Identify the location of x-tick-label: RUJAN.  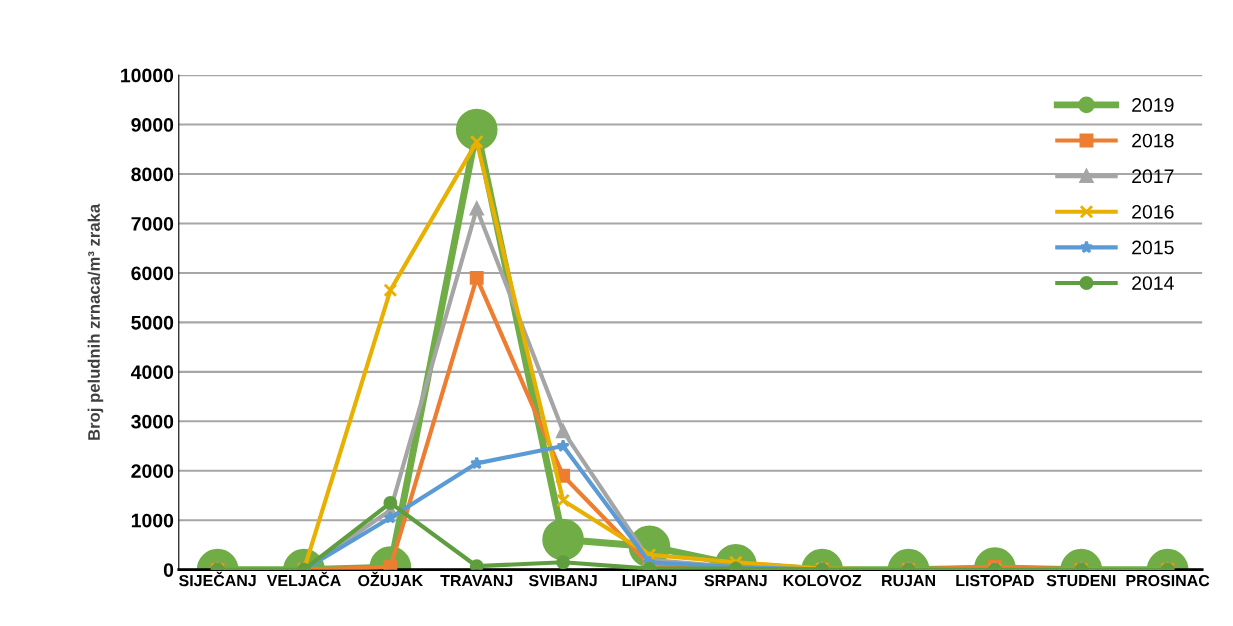
(908, 581).